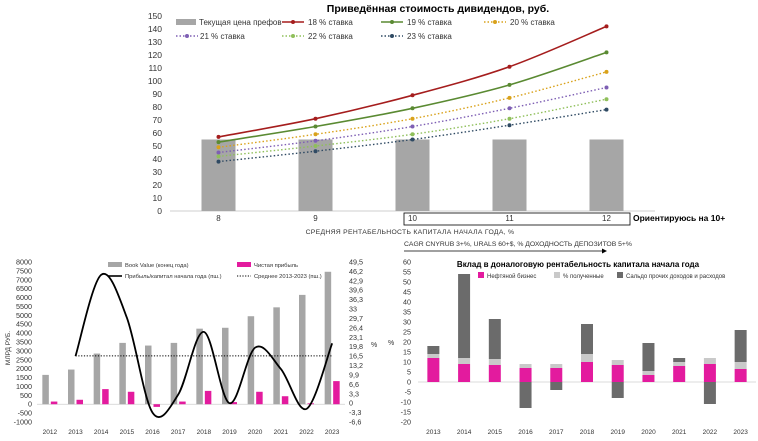 This screenshot has height=441, width=758. Describe the element at coordinates (71, 387) in the screenshot. I see `book-value-bar-2013` at that location.